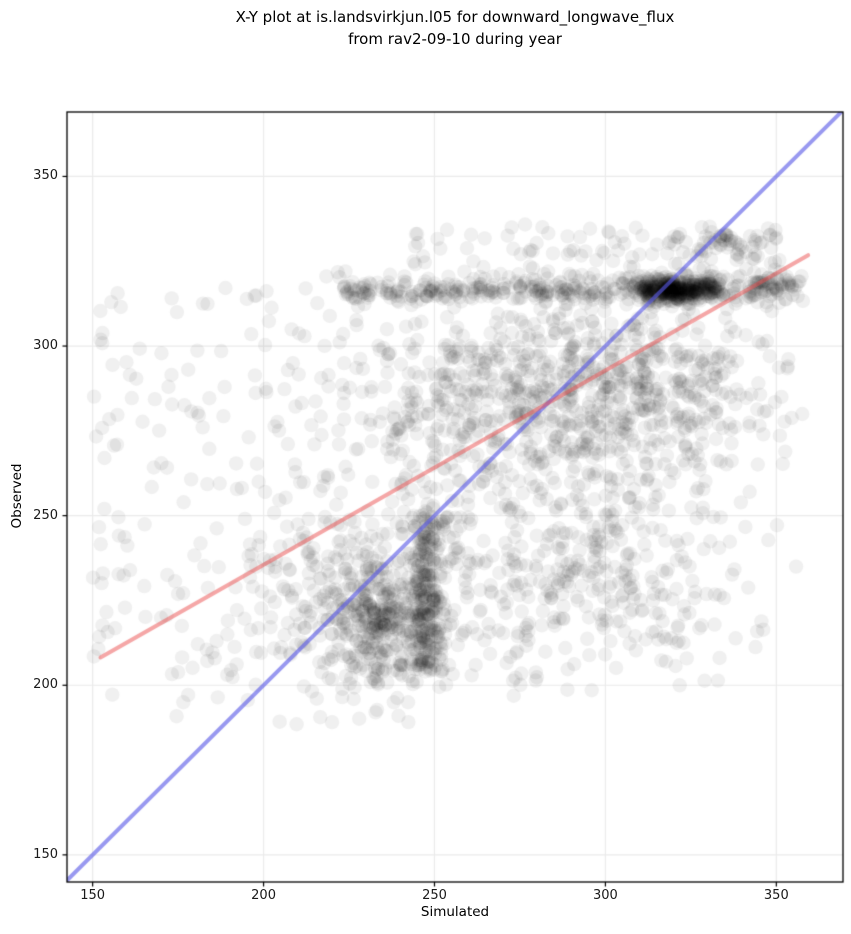 This screenshot has height=934, width=851. What do you see at coordinates (455, 39) in the screenshot?
I see `chart-title-line2: from rav2-09-10 during year` at bounding box center [455, 39].